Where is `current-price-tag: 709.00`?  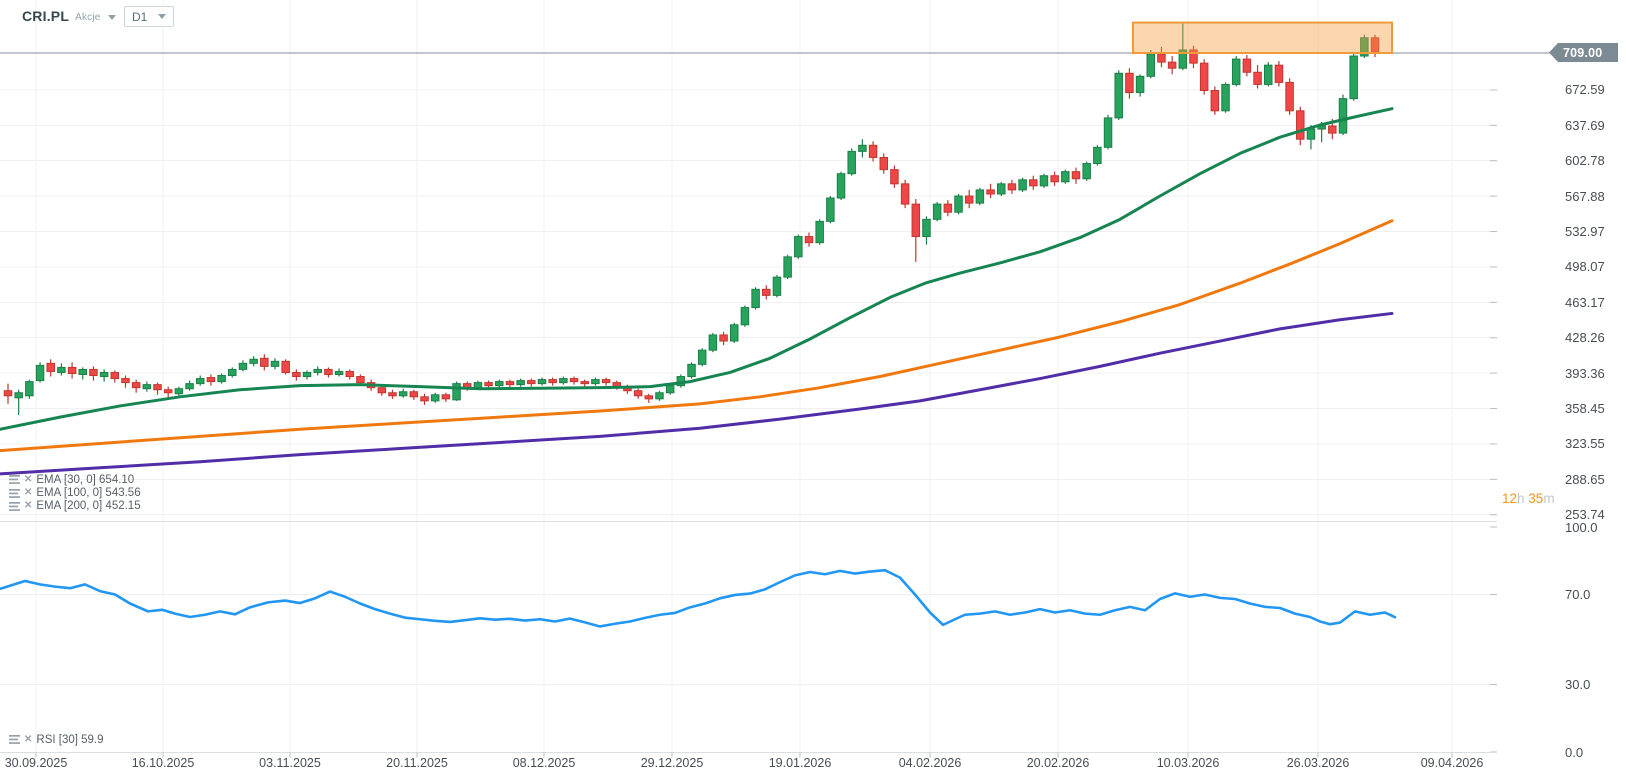 current-price-tag: 709.00 is located at coordinates (1583, 52).